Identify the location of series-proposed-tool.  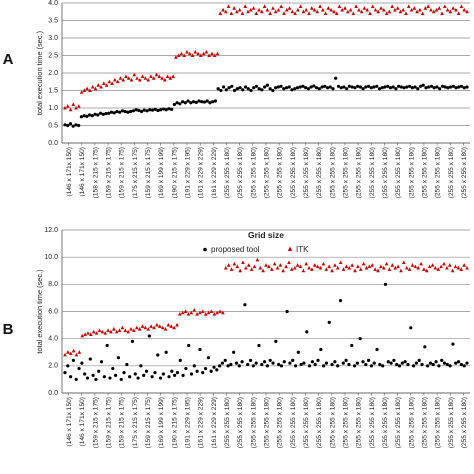
(266, 102).